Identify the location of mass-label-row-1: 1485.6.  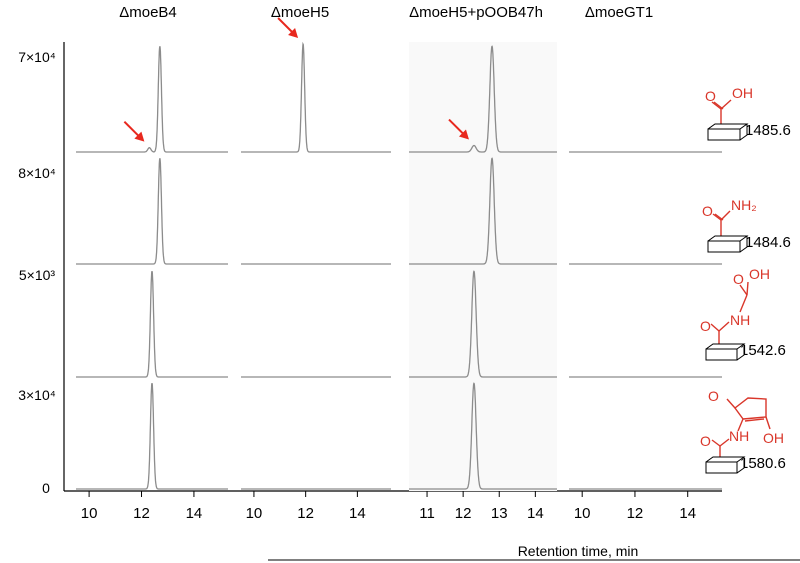
(768, 130).